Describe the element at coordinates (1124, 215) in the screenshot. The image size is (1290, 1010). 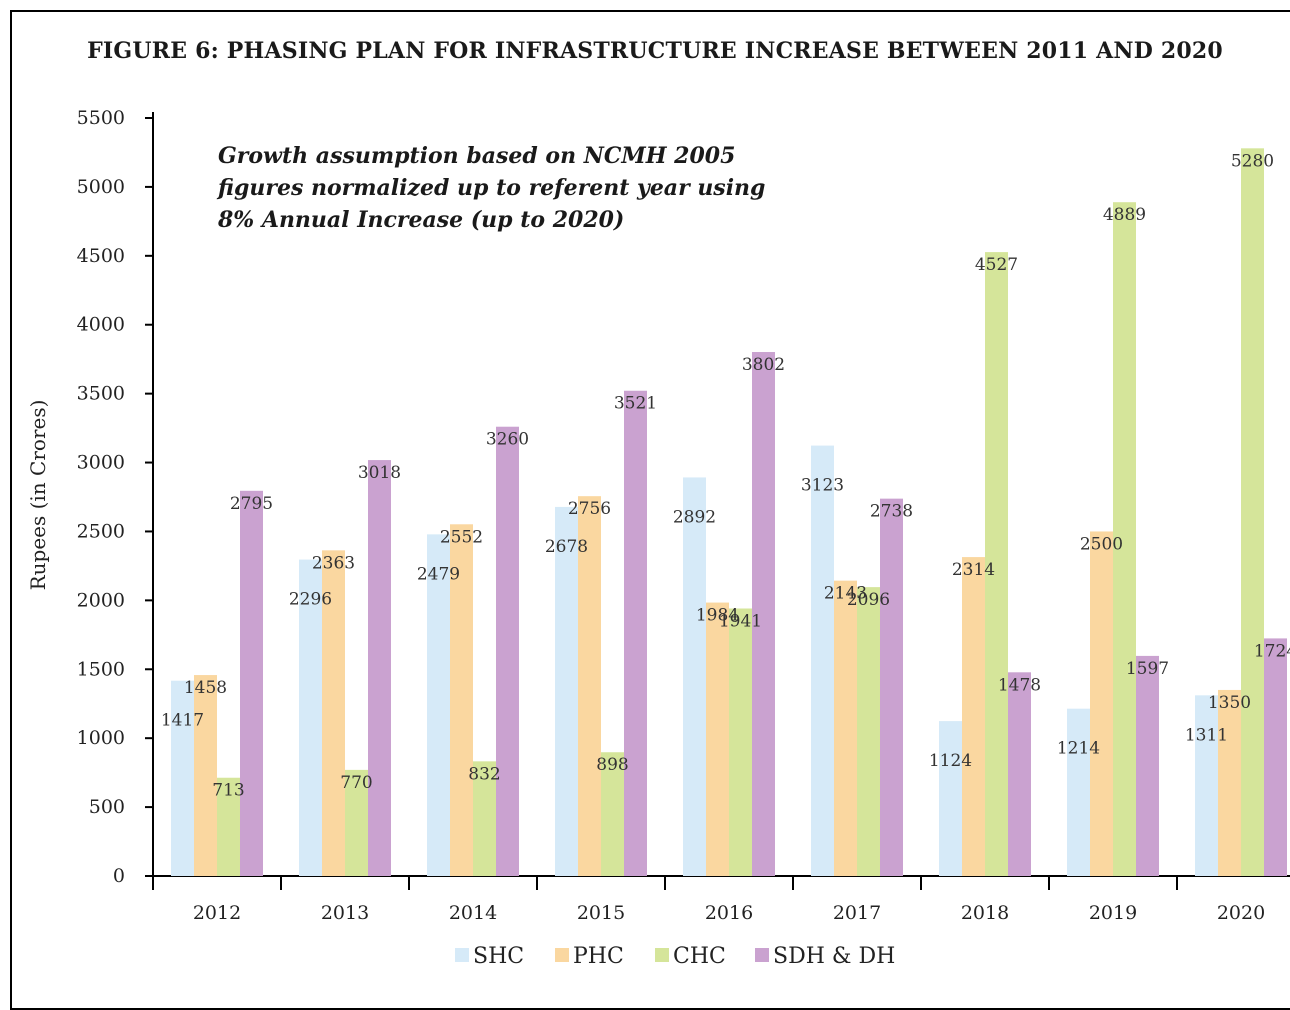
I see `data-label: 4889` at that location.